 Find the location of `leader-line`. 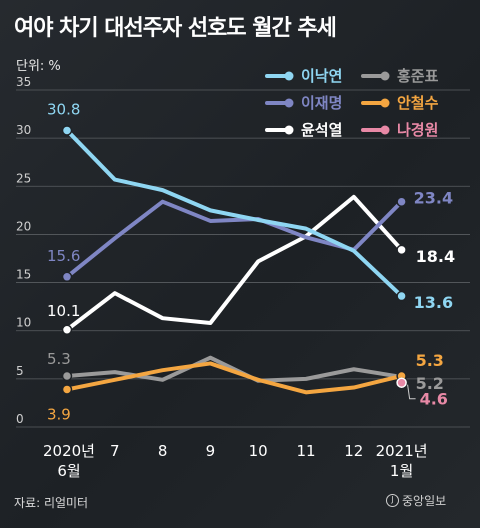

leader-line is located at coordinates (411, 392).